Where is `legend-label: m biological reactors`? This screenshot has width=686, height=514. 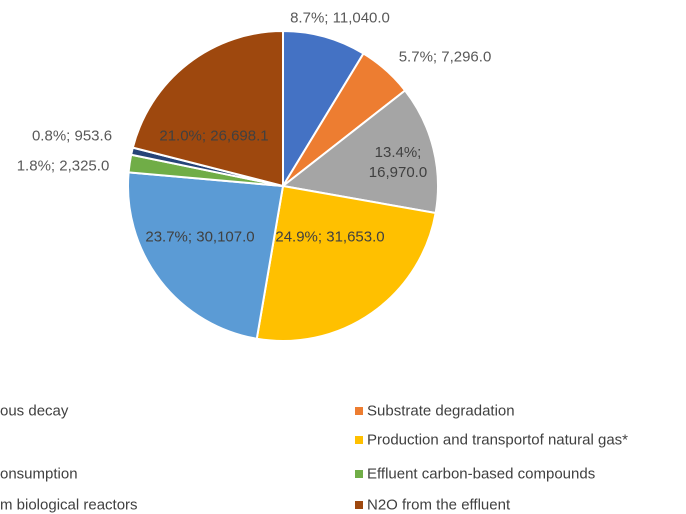 legend-label: m biological reactors is located at coordinates (69, 505).